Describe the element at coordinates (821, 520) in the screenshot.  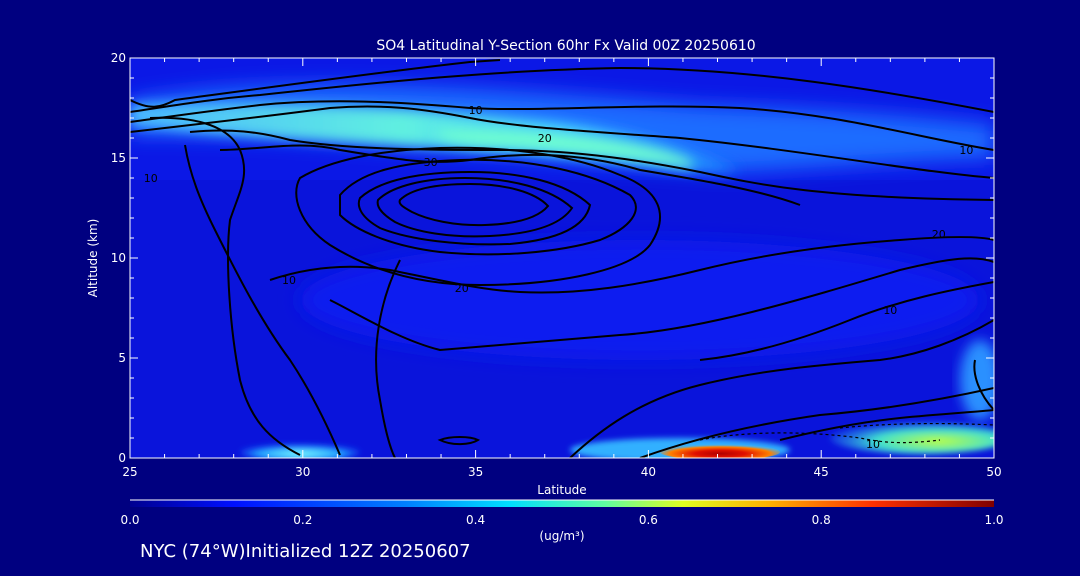
I see `colorbar-tick-label: 0.8` at that location.